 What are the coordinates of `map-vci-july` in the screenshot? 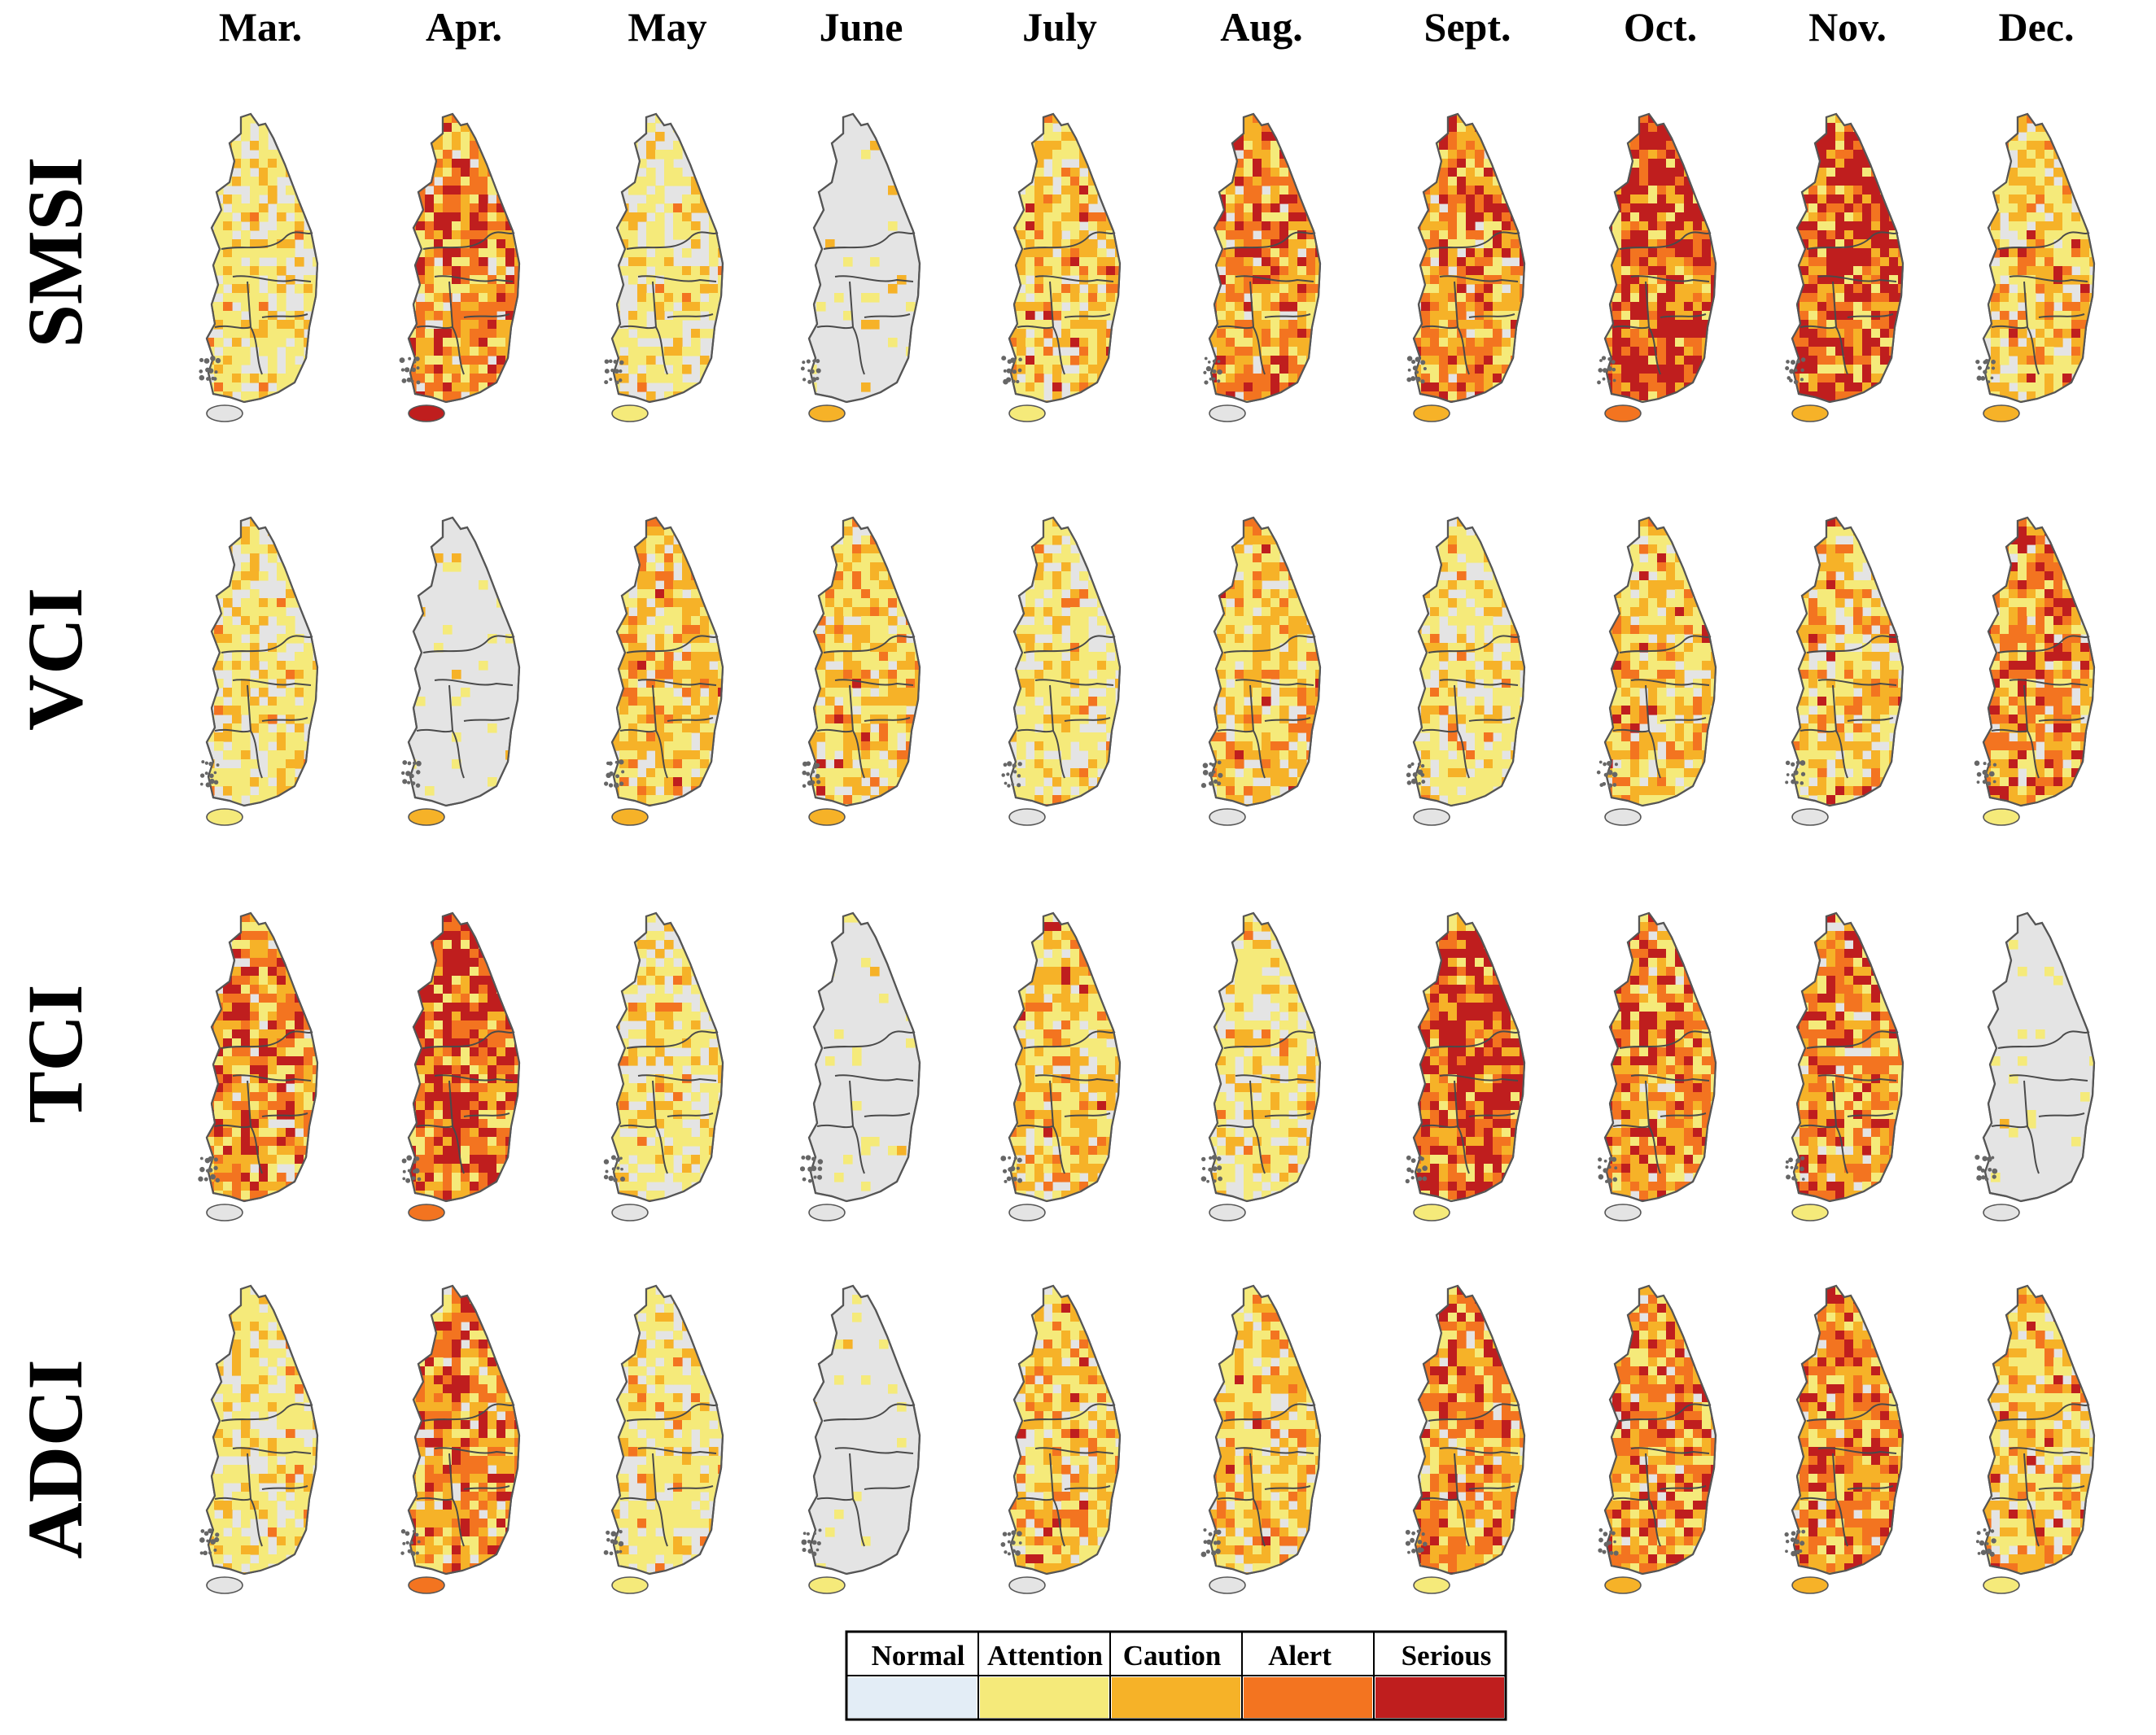 It's located at (1061, 671).